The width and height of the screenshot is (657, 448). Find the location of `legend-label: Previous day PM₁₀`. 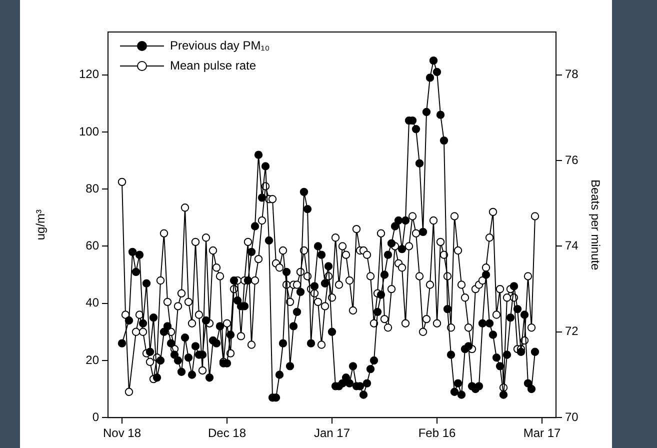

legend-label: Previous day PM₁₀ is located at coordinates (220, 45).